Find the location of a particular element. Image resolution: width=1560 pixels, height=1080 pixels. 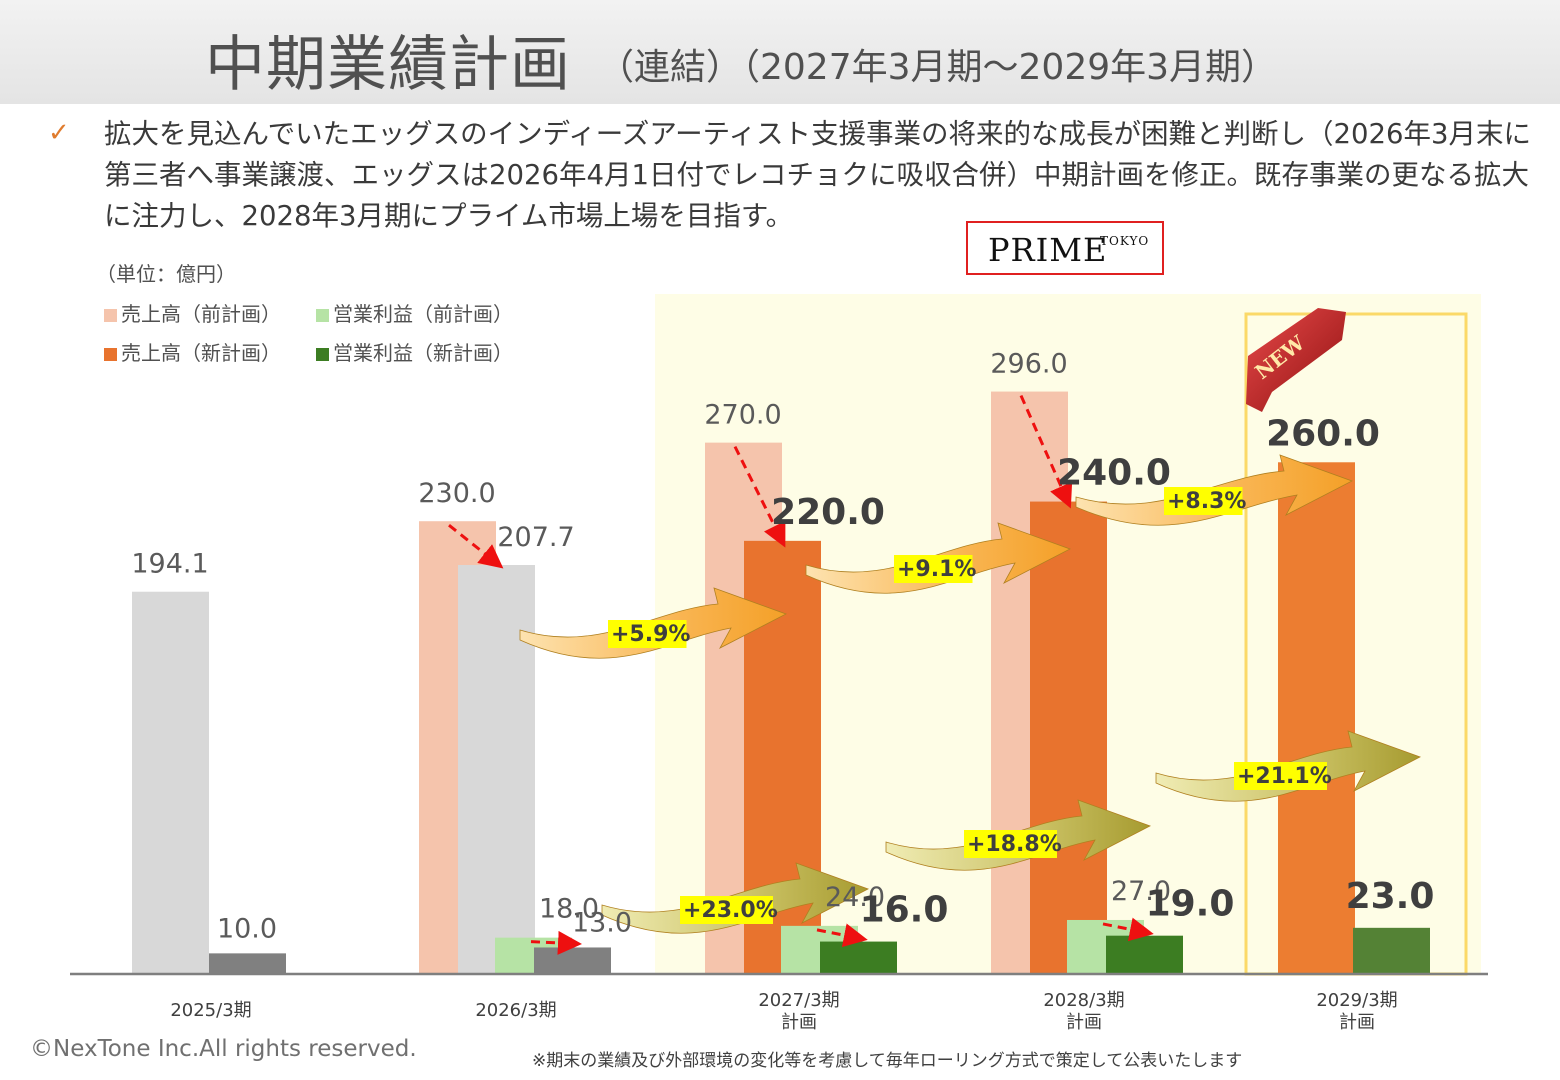

value-label-op-prev: 24.0 is located at coordinates (855, 897).